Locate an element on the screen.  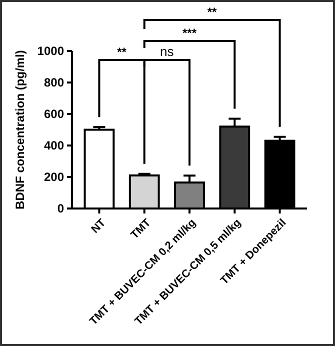
y-tick-label: 0 is located at coordinates (60, 209).